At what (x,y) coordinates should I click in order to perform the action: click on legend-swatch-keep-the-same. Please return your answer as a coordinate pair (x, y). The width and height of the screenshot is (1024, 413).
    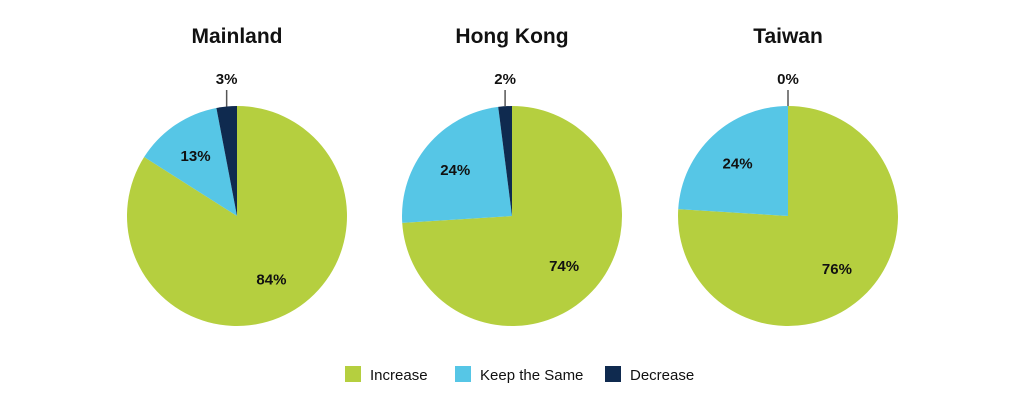
    Looking at the image, I should click on (463, 374).